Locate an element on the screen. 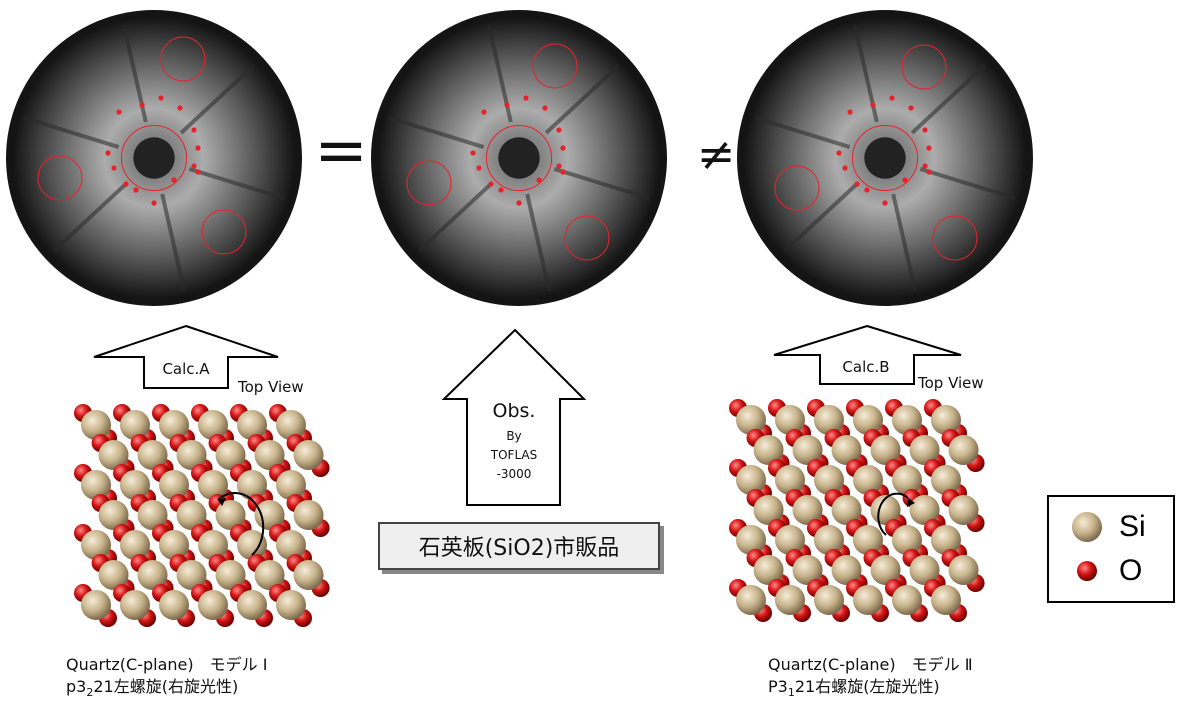 Image resolution: width=1179 pixels, height=706 pixels. legend-label-o: O is located at coordinates (1131, 570).